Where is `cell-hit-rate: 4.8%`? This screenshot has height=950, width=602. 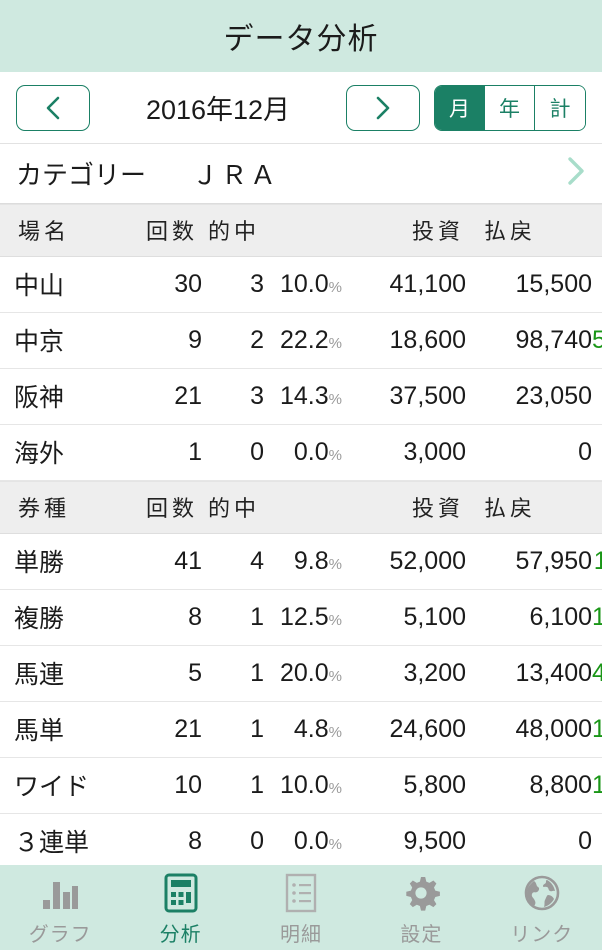
cell-hit-rate: 4.8% is located at coordinates (307, 729).